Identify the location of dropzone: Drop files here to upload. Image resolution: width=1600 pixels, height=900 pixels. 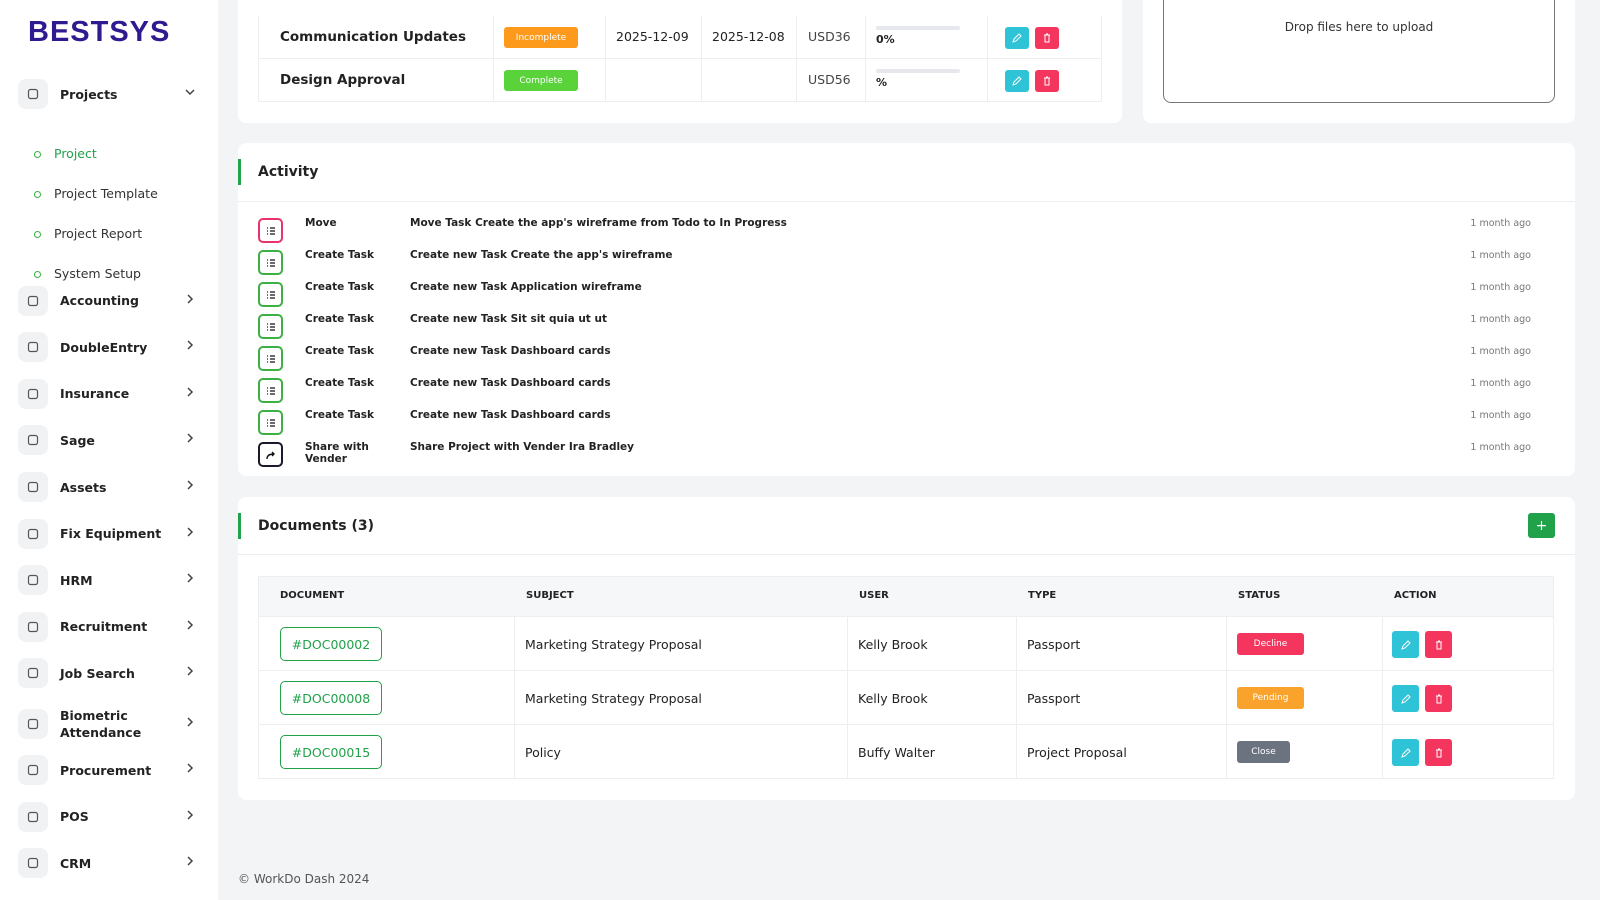
(1359, 51).